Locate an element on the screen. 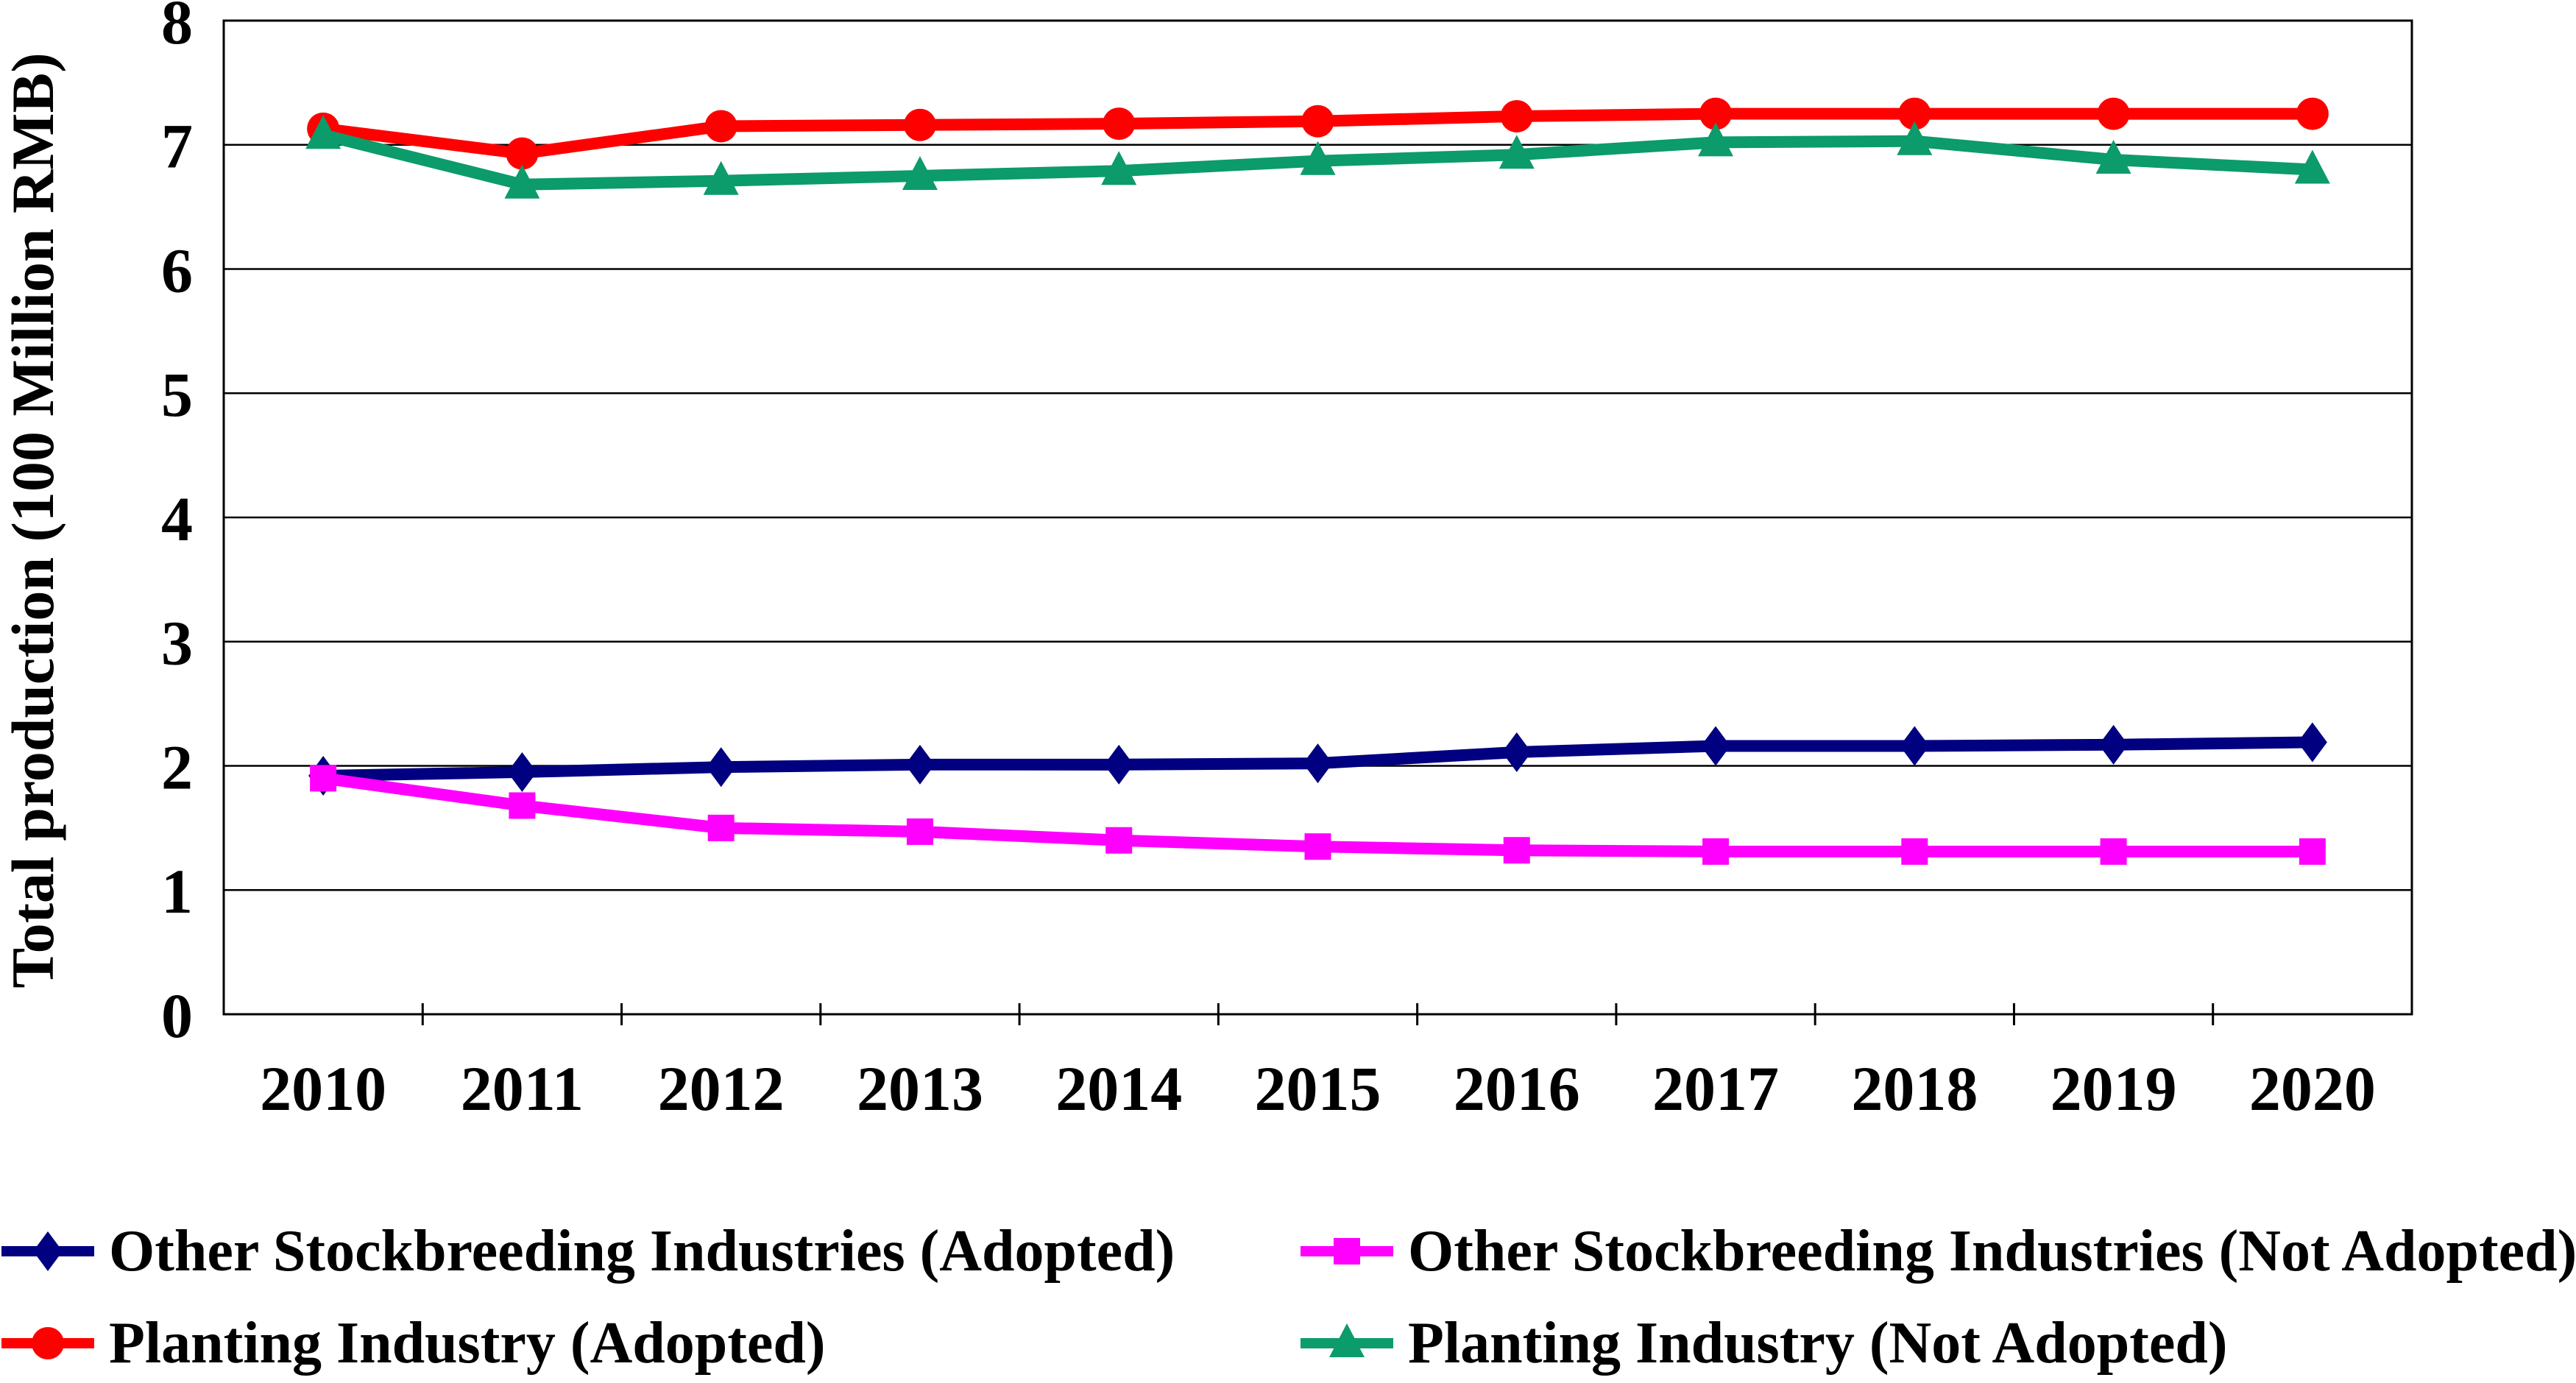 Image resolution: width=2576 pixels, height=1383 pixels. legend-marker-square is located at coordinates (1347, 1251).